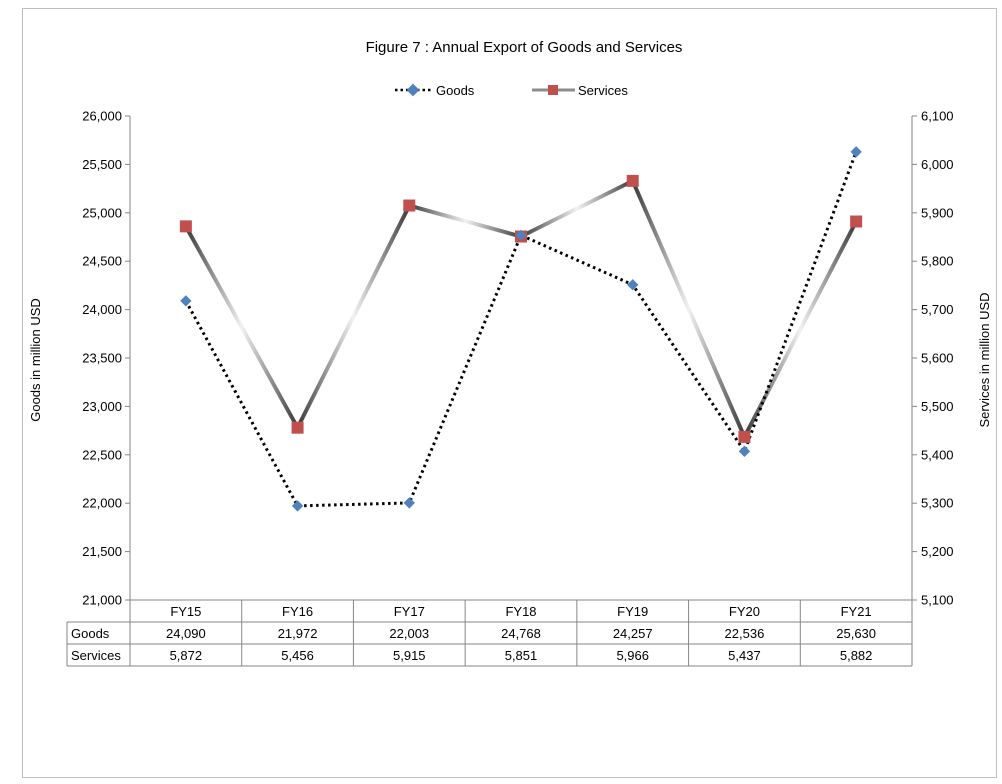 Image resolution: width=1002 pixels, height=784 pixels. I want to click on y-tick-right-label: 5,400, so click(937, 454).